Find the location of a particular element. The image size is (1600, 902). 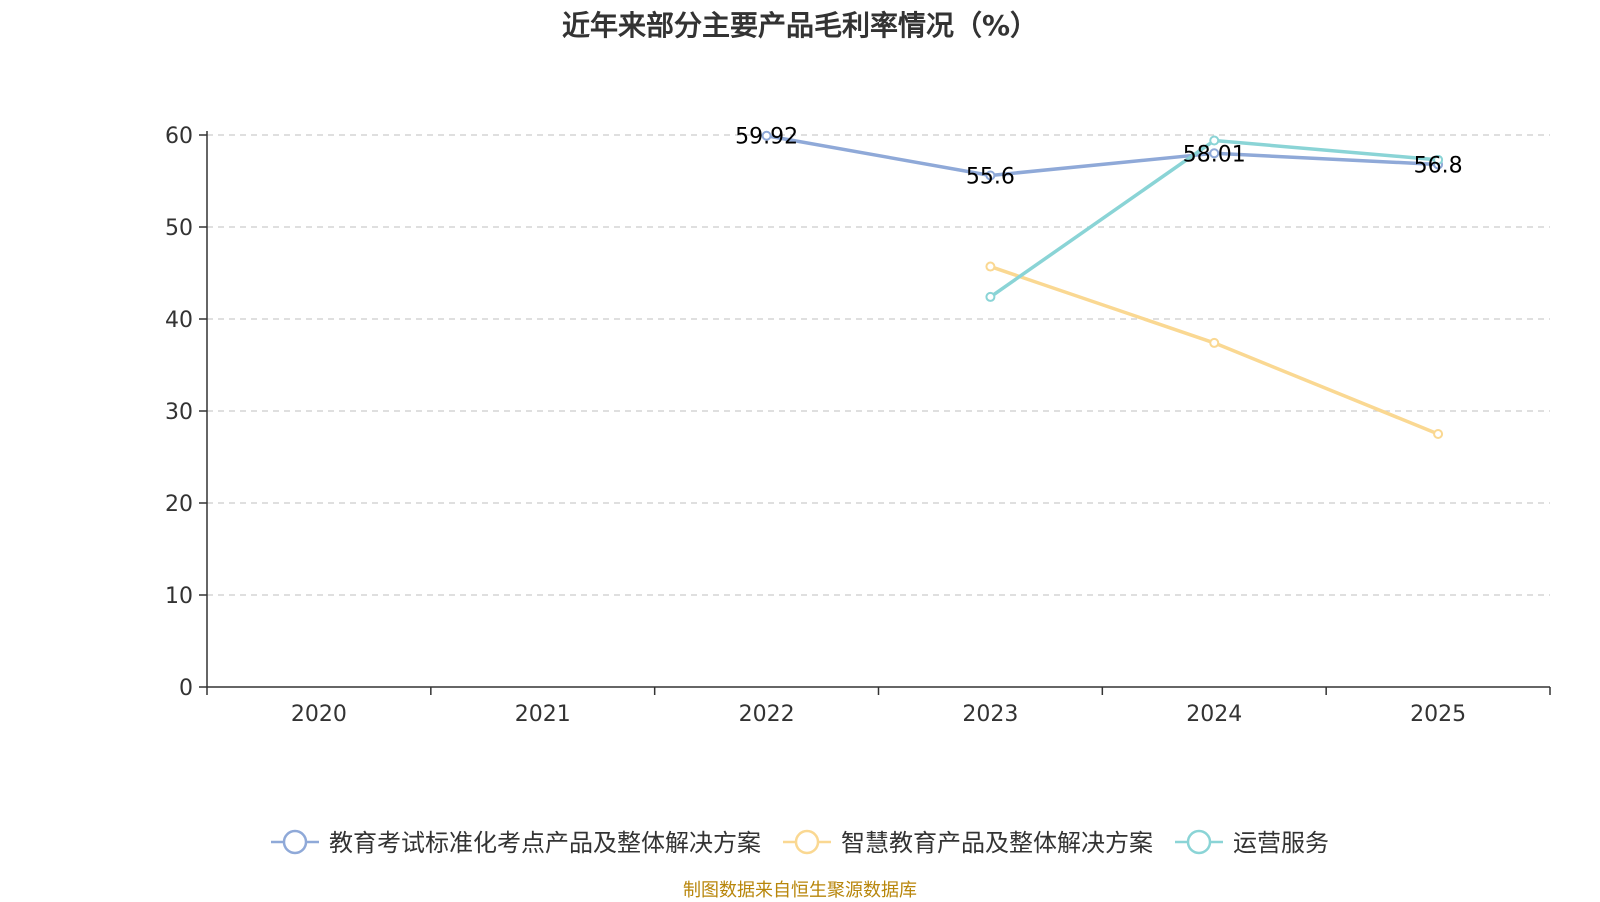

legend-label-1: 智慧教育产品及整体解决方案 is located at coordinates (997, 843).